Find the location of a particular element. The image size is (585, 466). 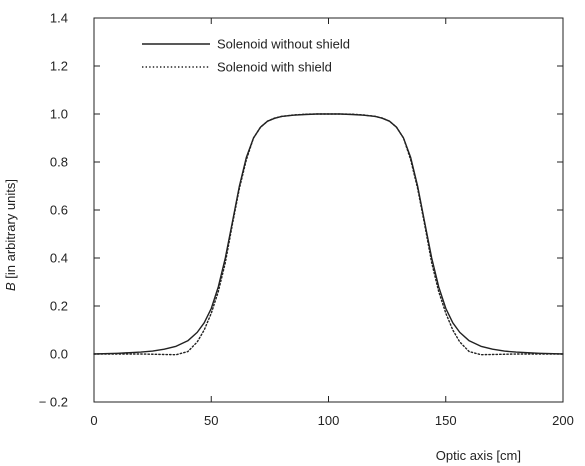

y-tick-label: 1.2 is located at coordinates (59, 66).